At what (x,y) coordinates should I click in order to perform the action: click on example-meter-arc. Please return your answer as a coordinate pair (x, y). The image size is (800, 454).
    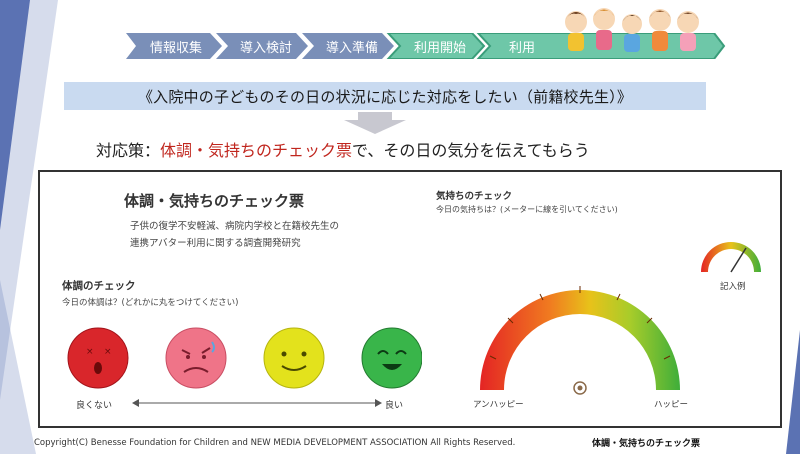
    Looking at the image, I should click on (731, 257).